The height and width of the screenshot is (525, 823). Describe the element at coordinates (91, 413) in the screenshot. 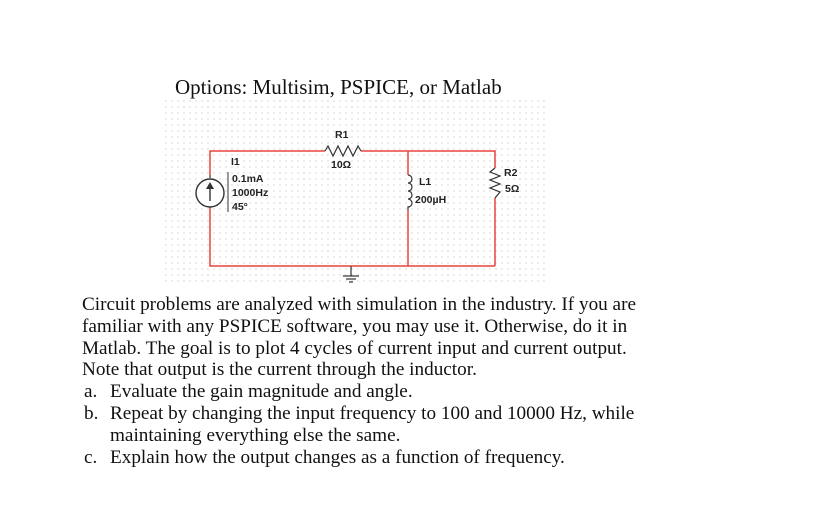

I see `task-marker: b.` at that location.